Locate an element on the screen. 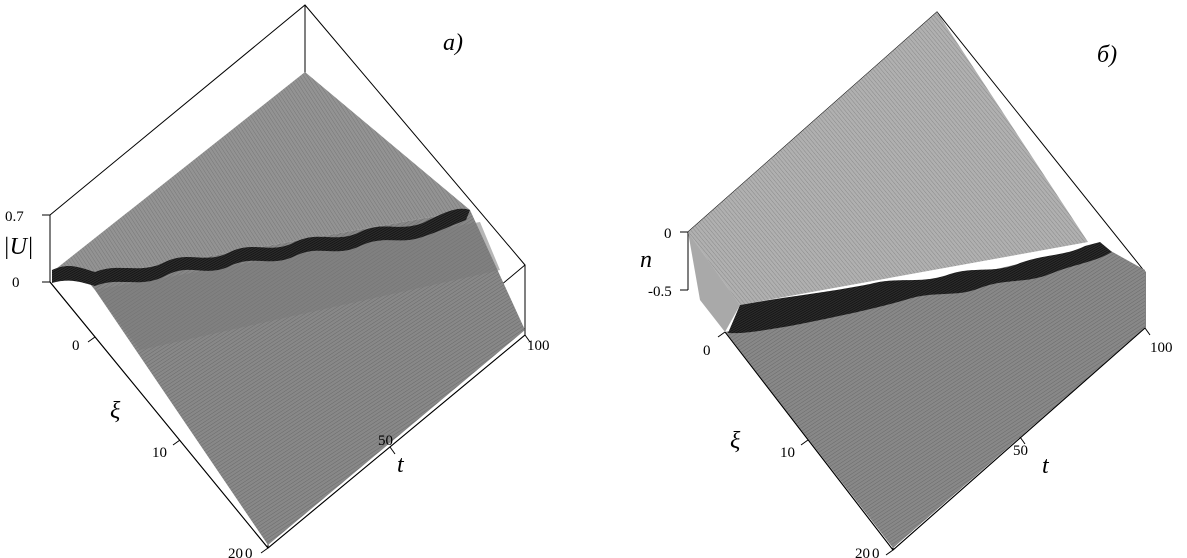 The height and width of the screenshot is (558, 1187). panel-a-t-tick-50: 50 is located at coordinates (385, 441).